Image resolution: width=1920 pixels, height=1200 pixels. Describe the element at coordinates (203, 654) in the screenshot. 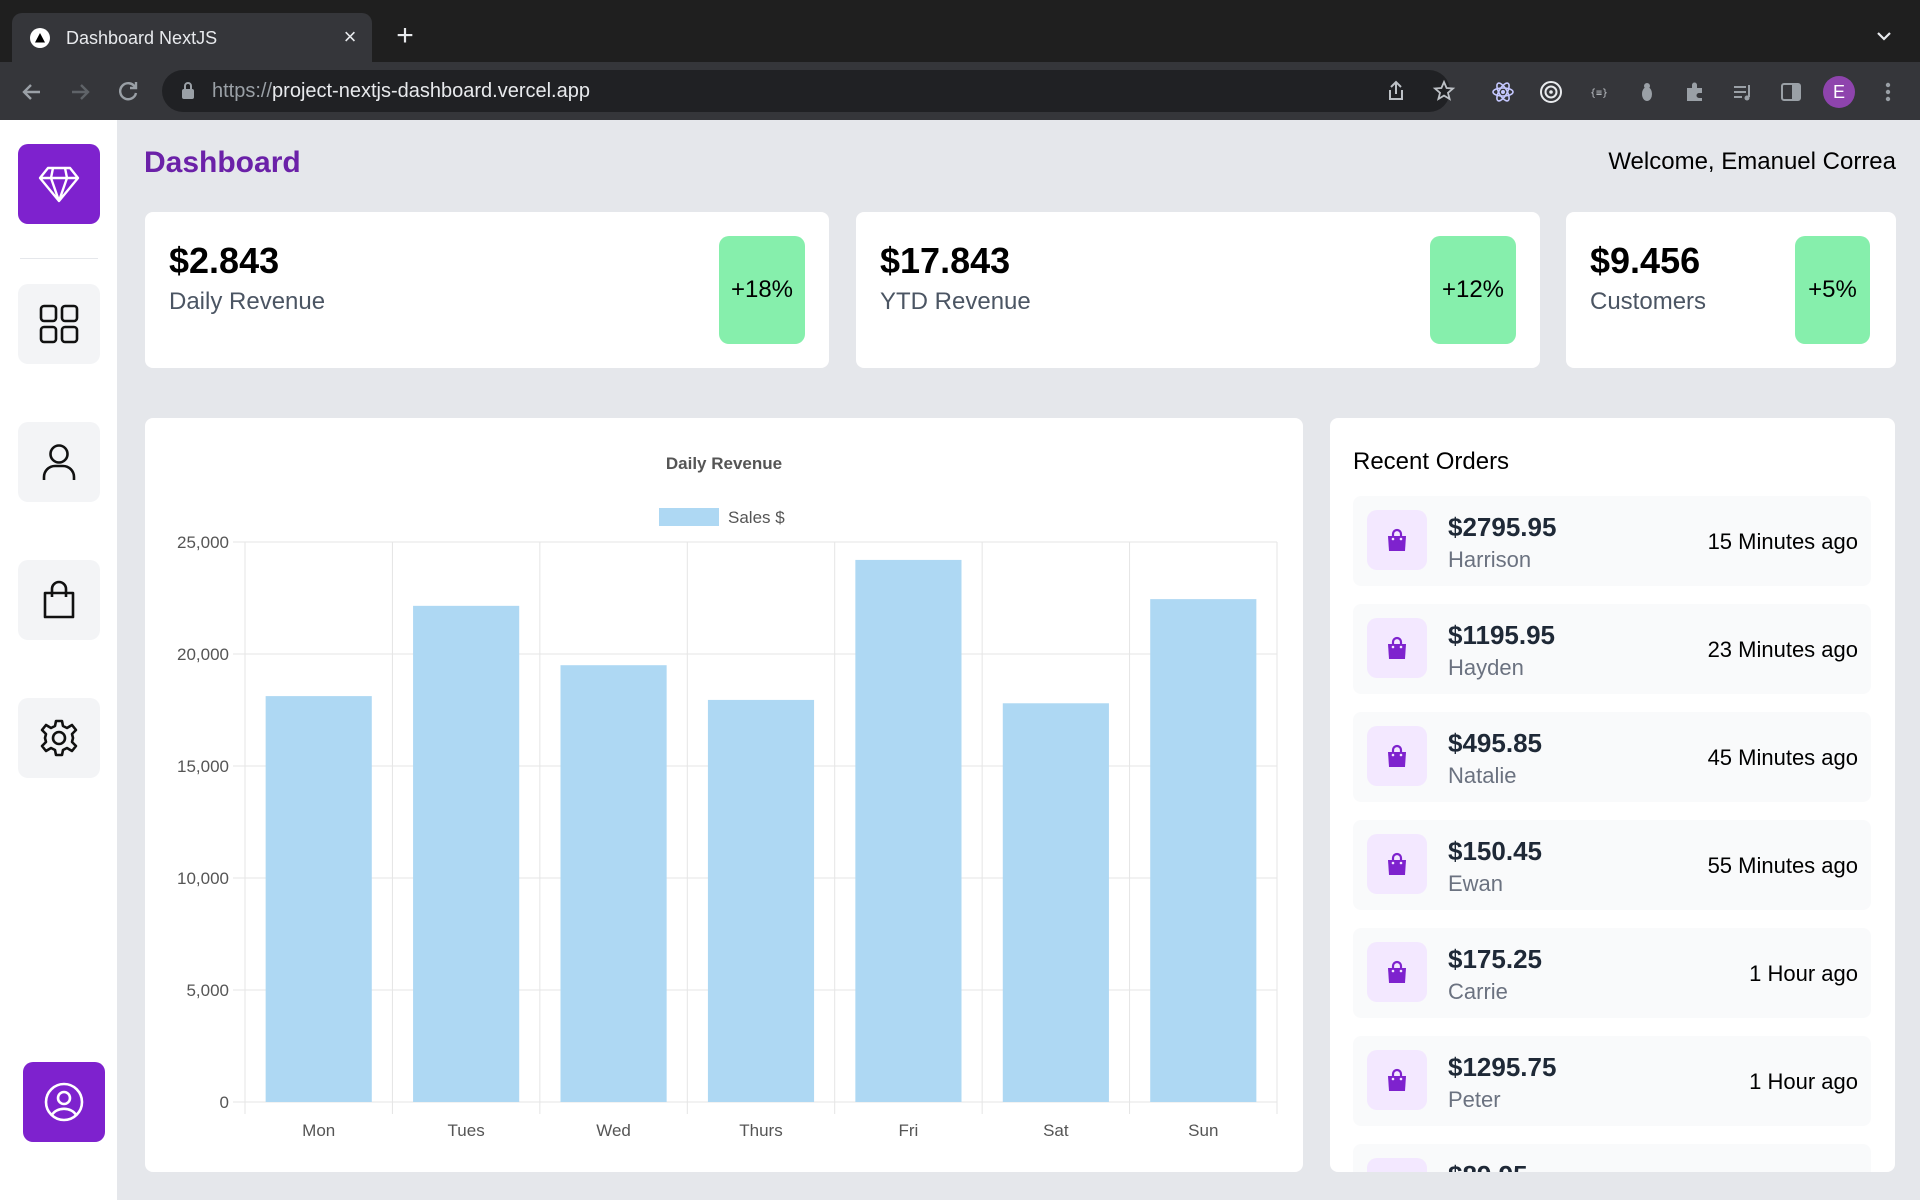

I see `y-tick-label: 20,000` at that location.